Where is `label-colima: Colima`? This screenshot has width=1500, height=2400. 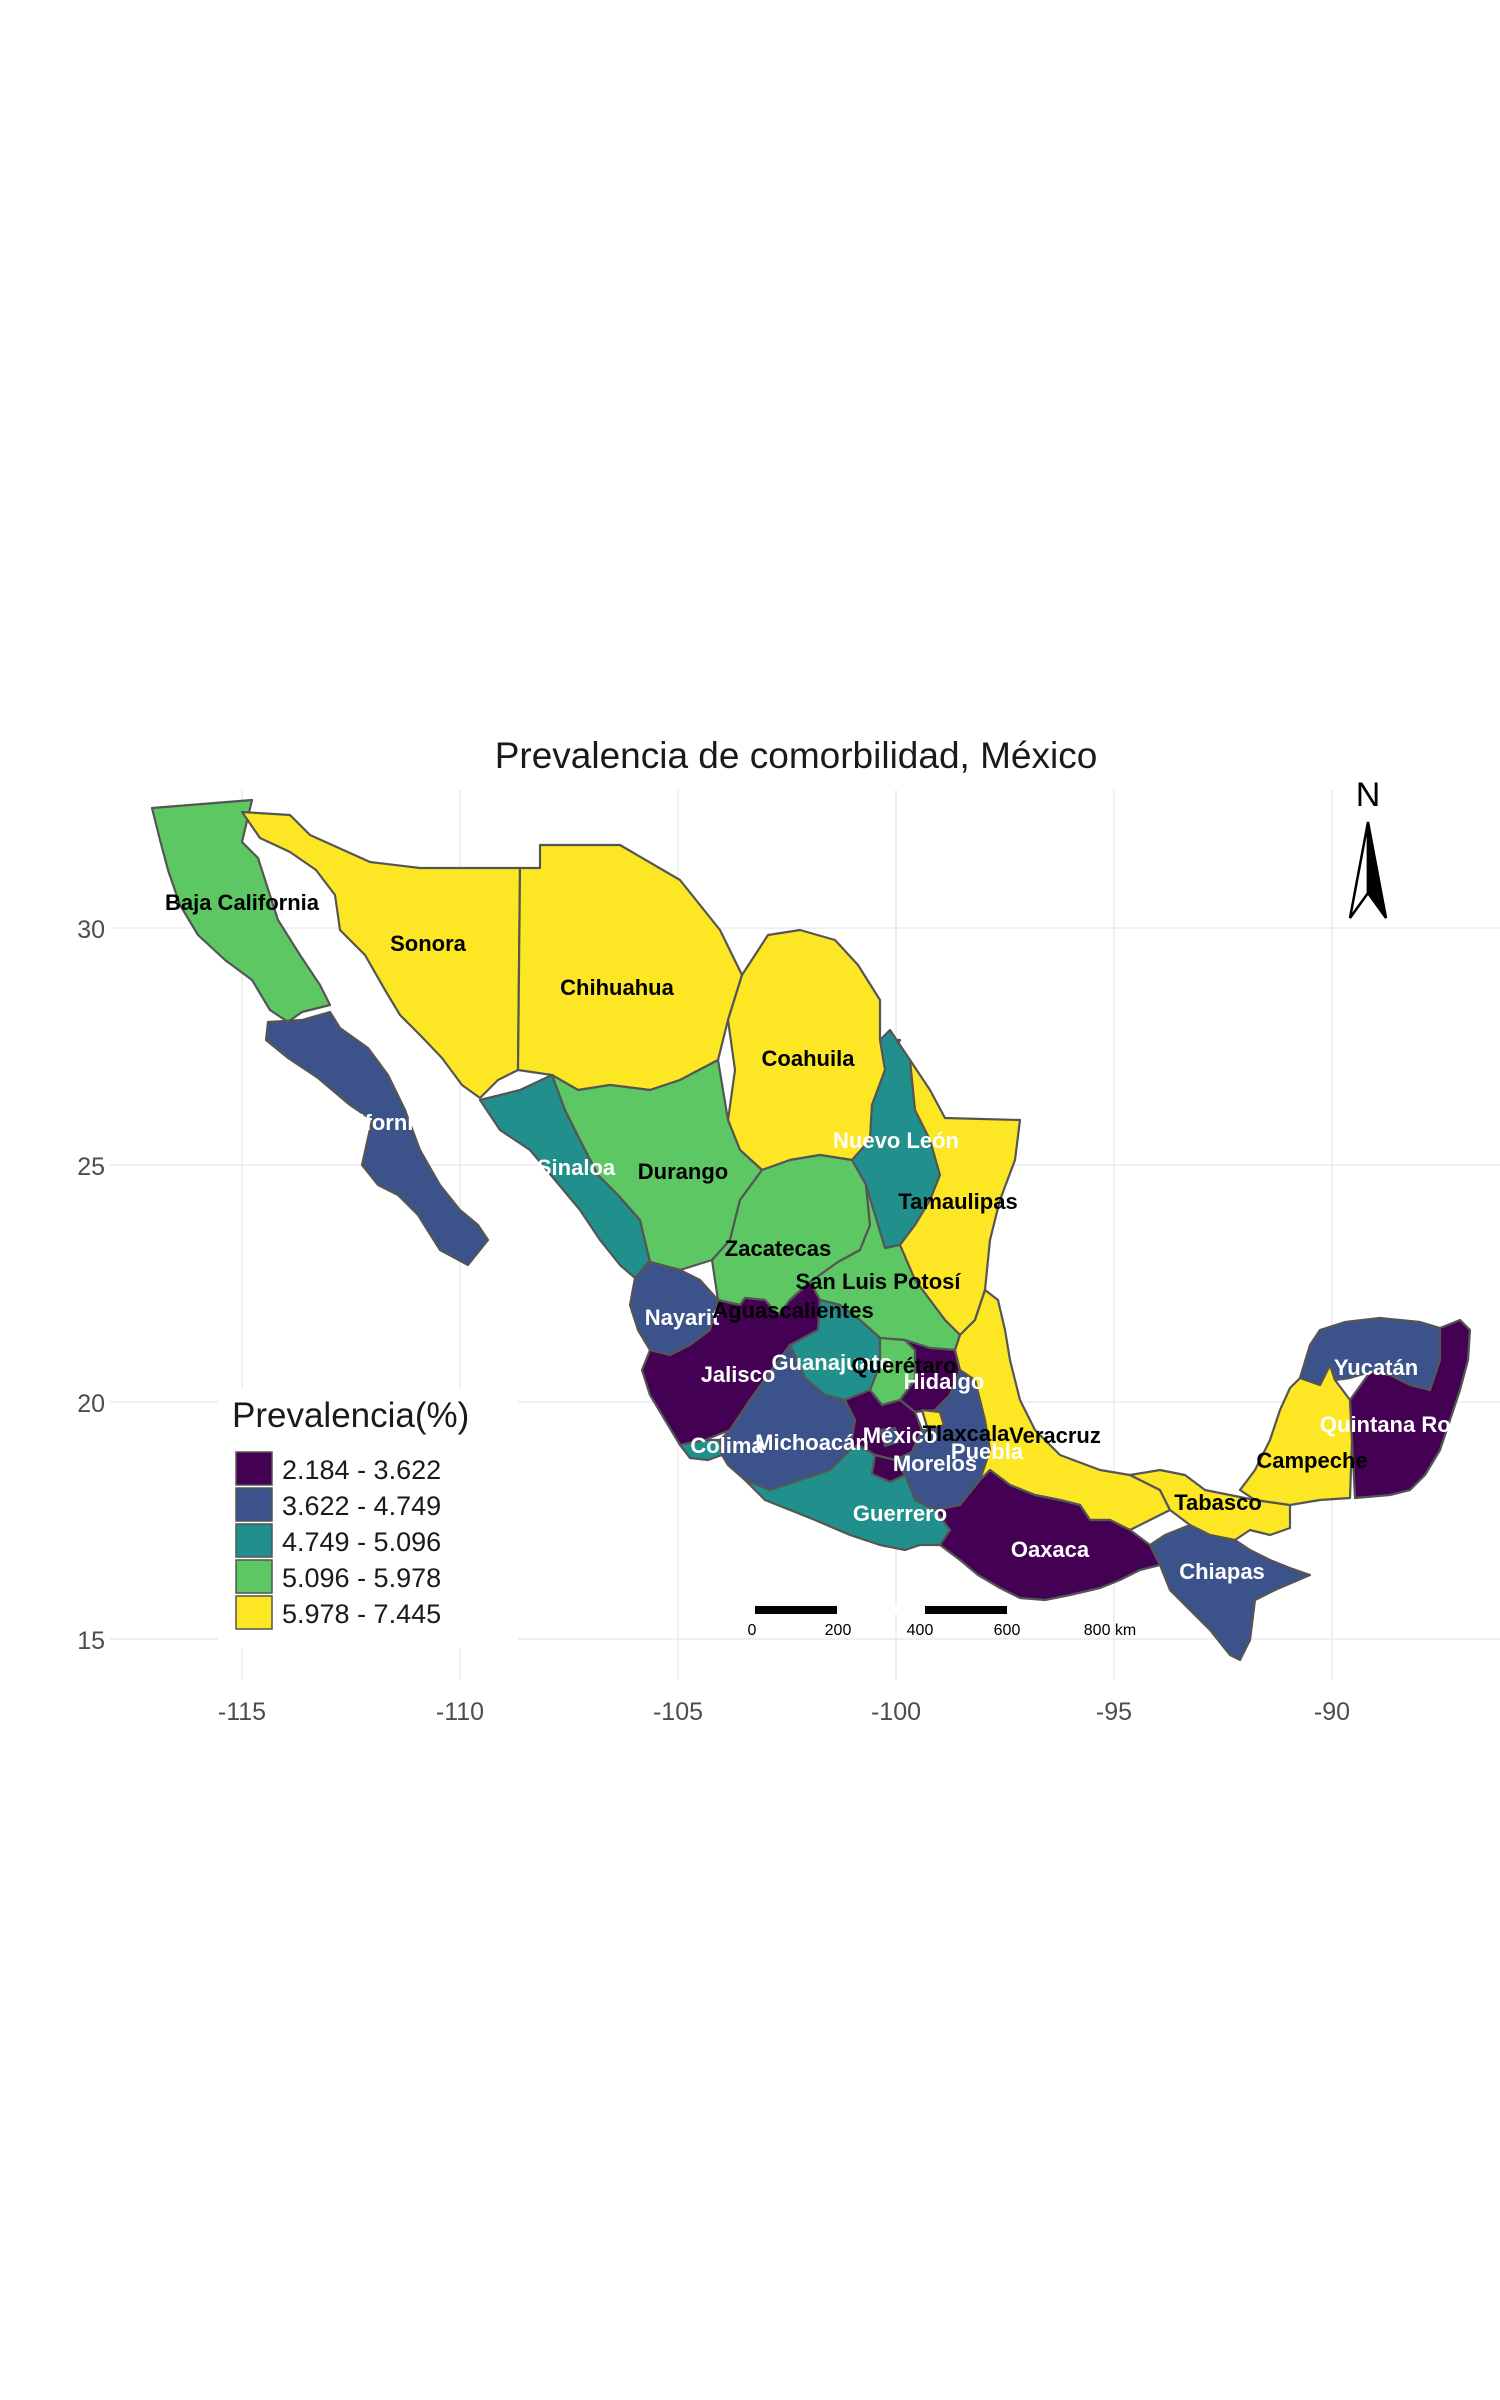
label-colima: Colima is located at coordinates (727, 1445).